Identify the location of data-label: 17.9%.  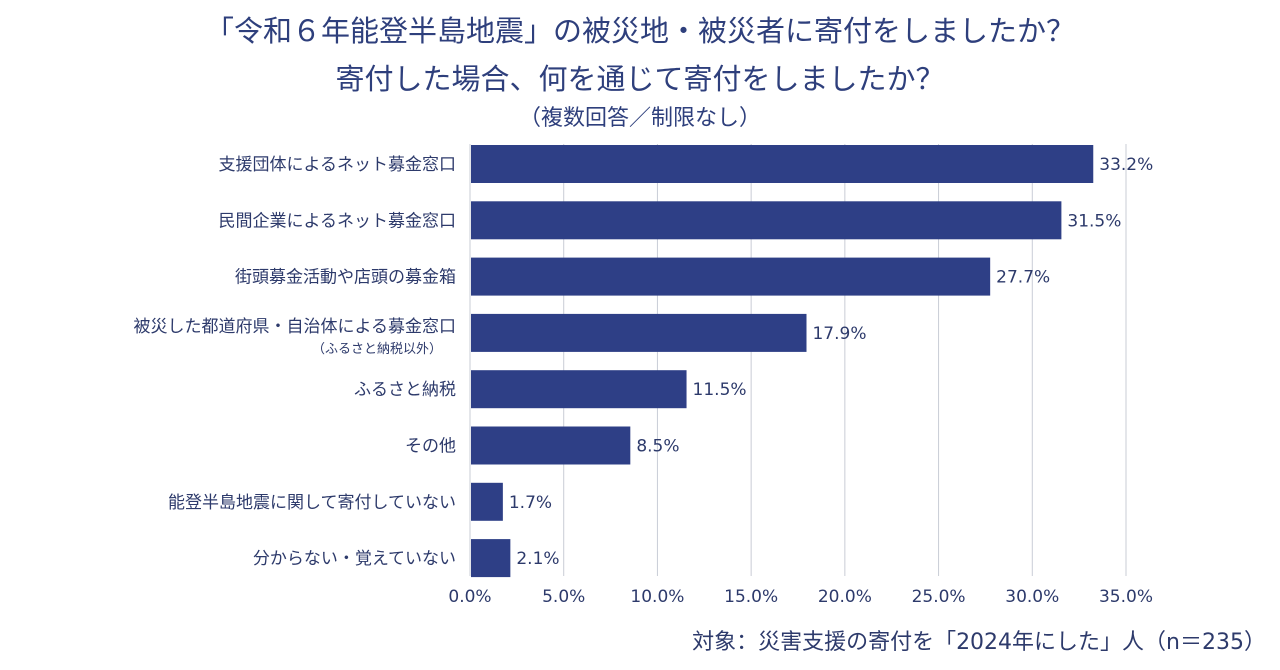
(839, 334).